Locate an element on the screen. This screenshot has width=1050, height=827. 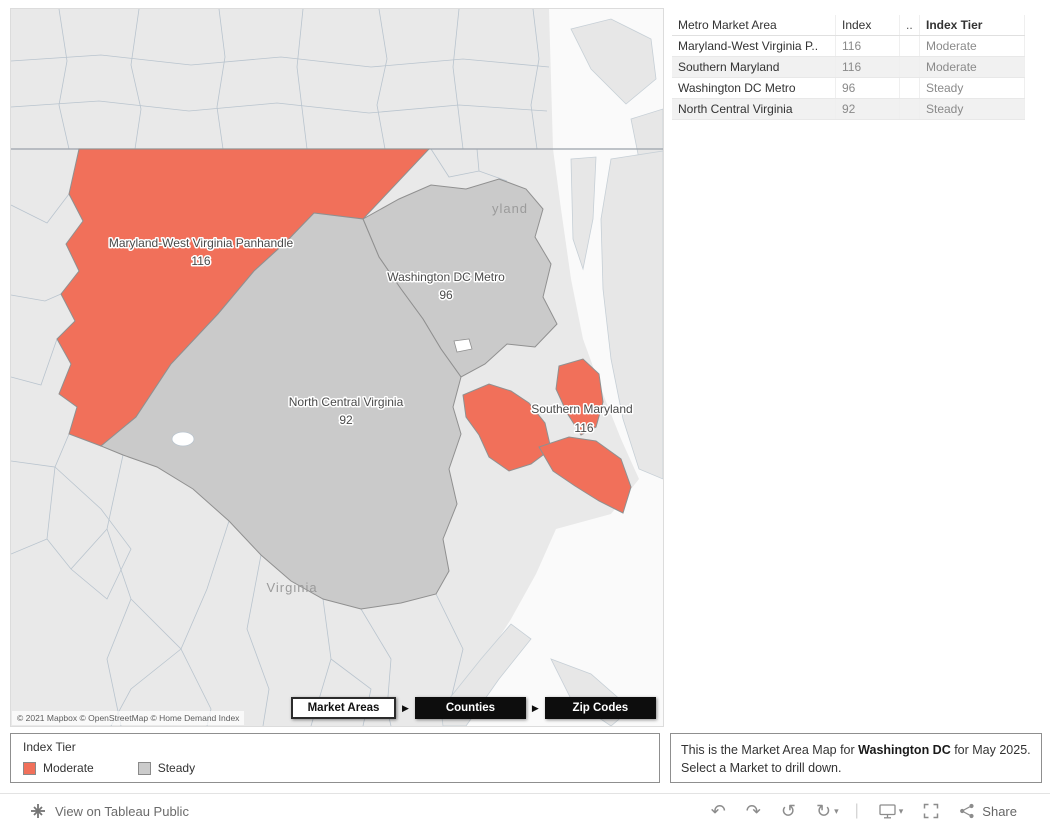
view-on-tableau-public-label: View on Tableau Public is located at coordinates (122, 811).